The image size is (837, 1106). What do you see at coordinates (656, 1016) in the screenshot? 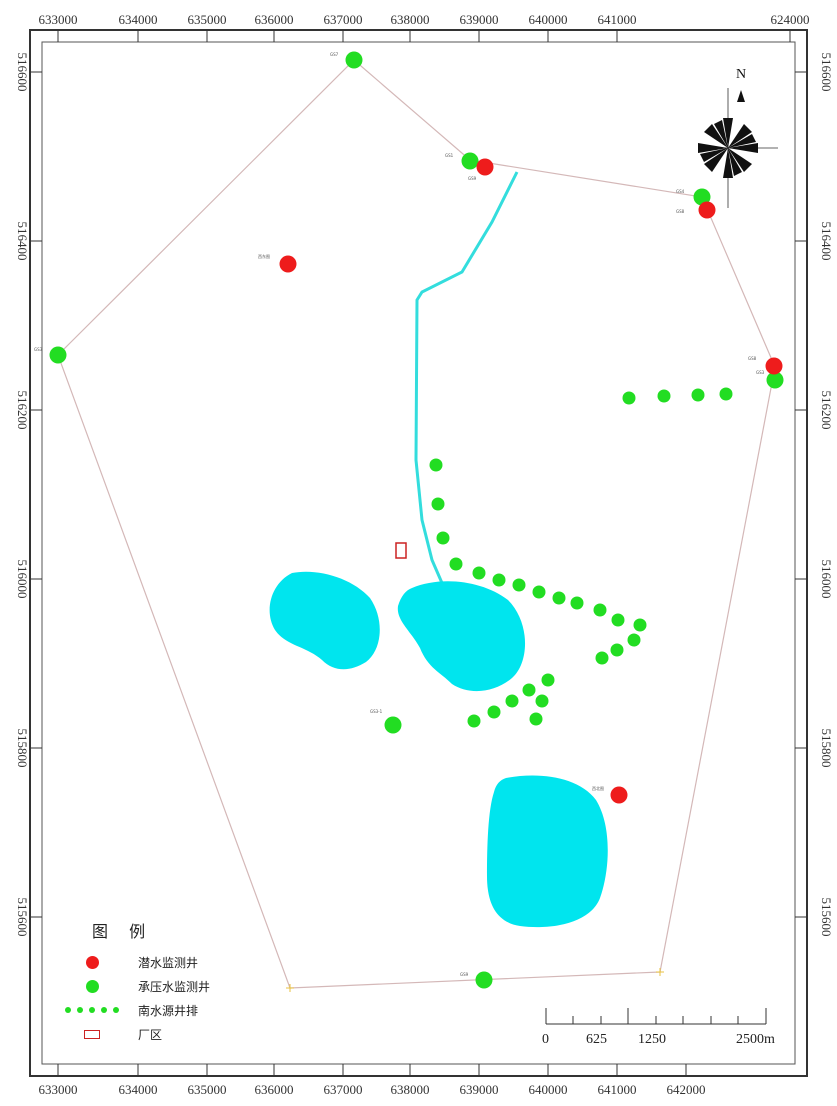
I see `scale-bar-ruler` at bounding box center [656, 1016].